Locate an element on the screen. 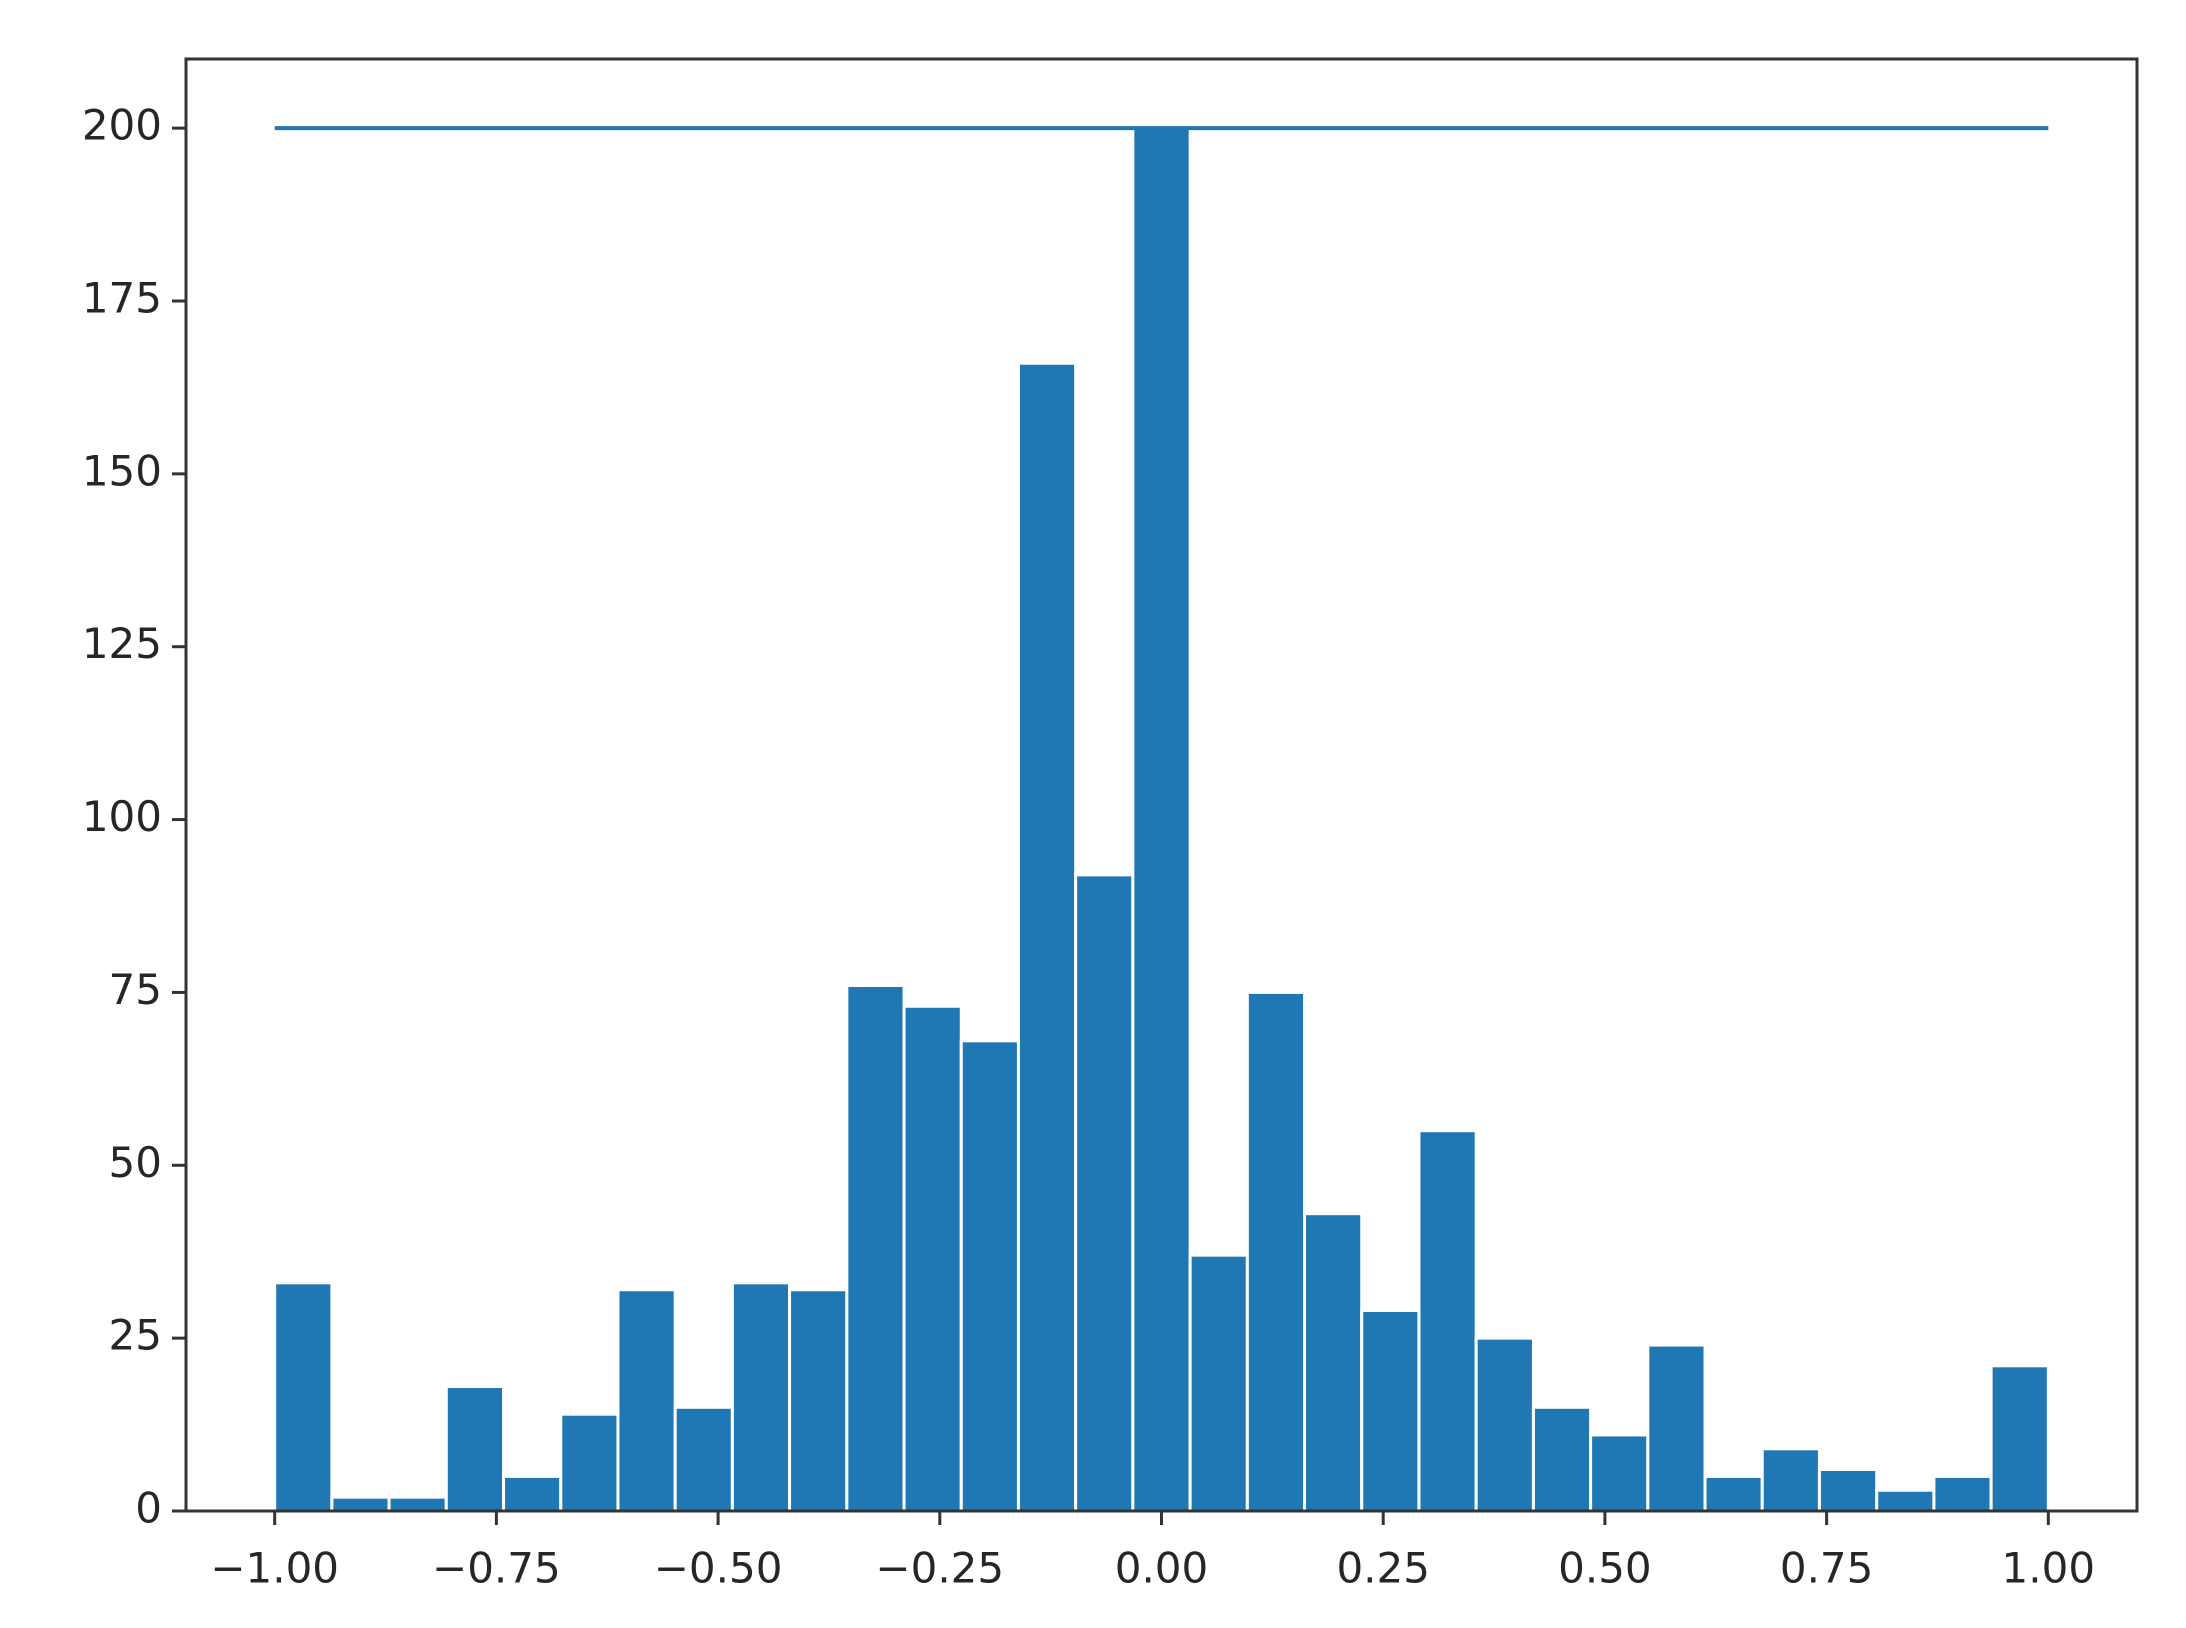  y-tick-label: 175 is located at coordinates (122, 298).